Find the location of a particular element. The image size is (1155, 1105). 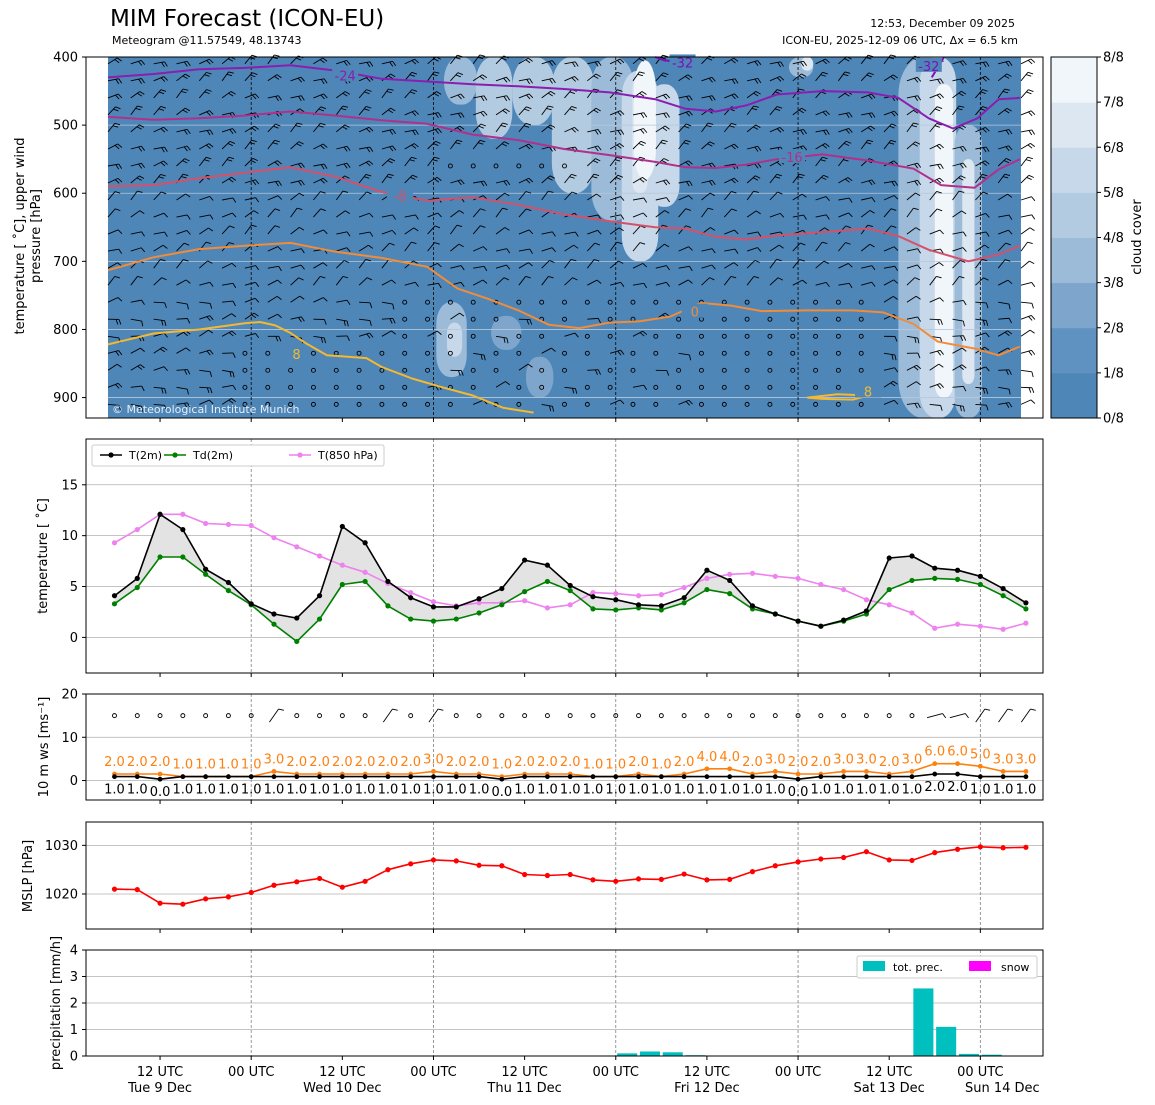

mean-label: 2.0 is located at coordinates (934, 787).